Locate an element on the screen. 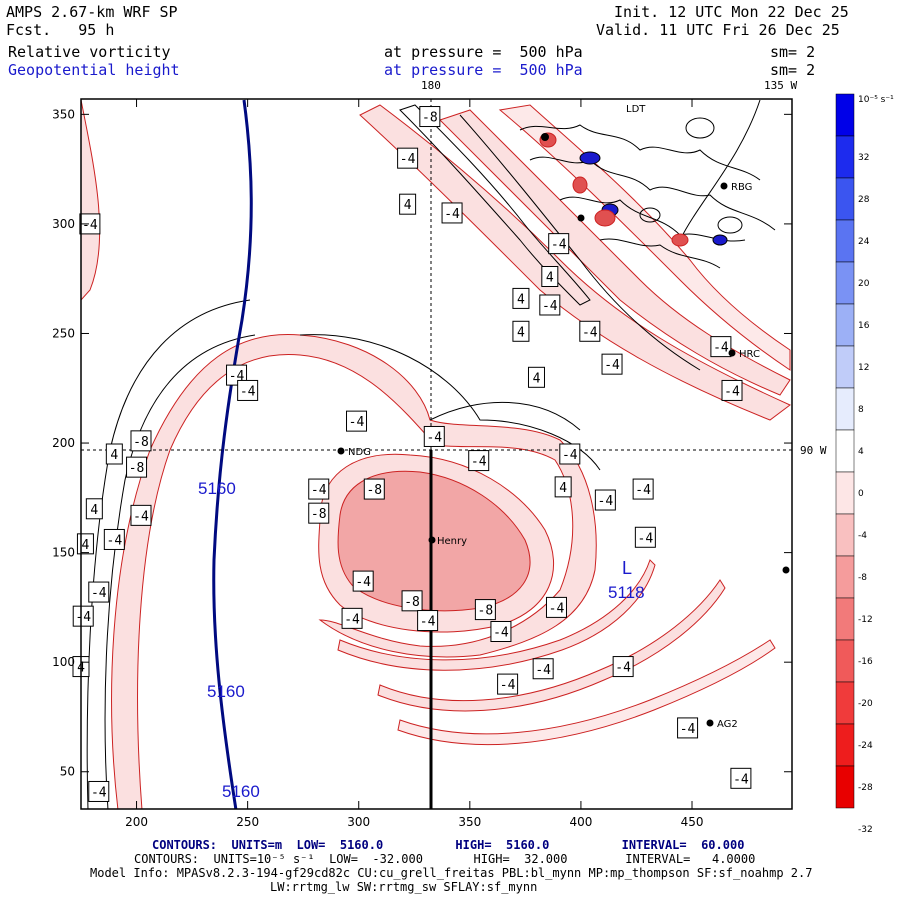  station-ldt-label: LDT is located at coordinates (636, 109).